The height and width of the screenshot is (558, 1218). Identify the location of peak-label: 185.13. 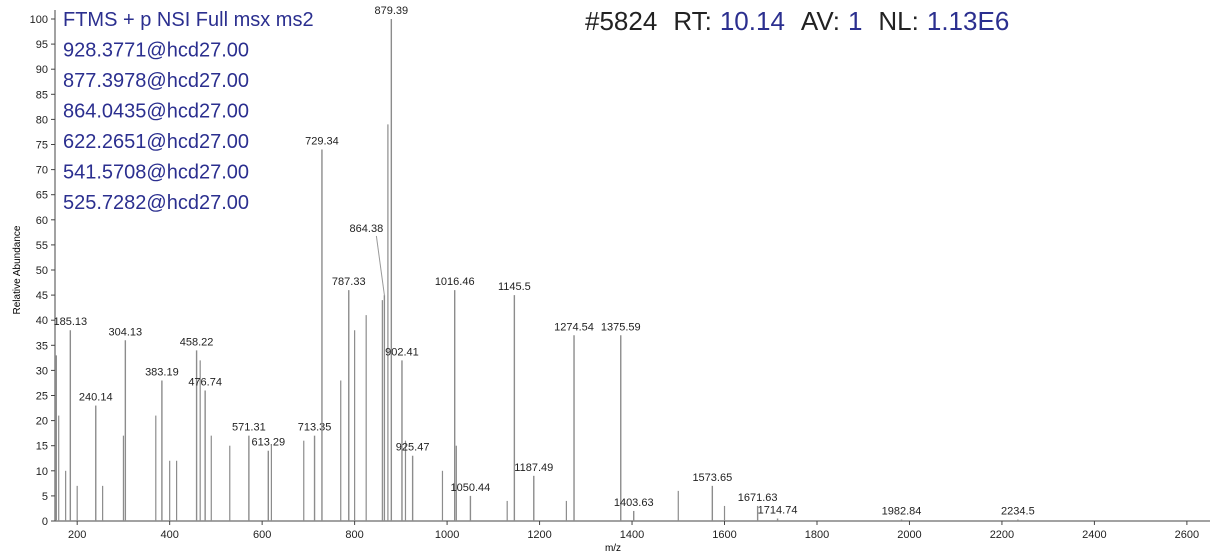
(70, 322).